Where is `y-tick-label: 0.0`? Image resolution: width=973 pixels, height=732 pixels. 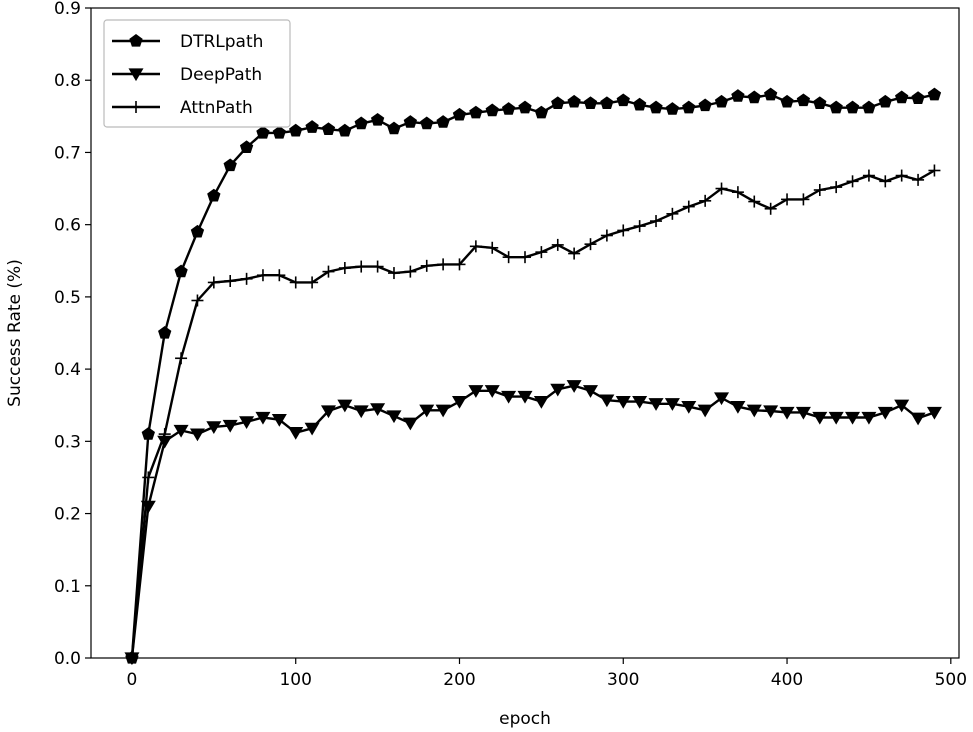
y-tick-label: 0.0 is located at coordinates (67, 659).